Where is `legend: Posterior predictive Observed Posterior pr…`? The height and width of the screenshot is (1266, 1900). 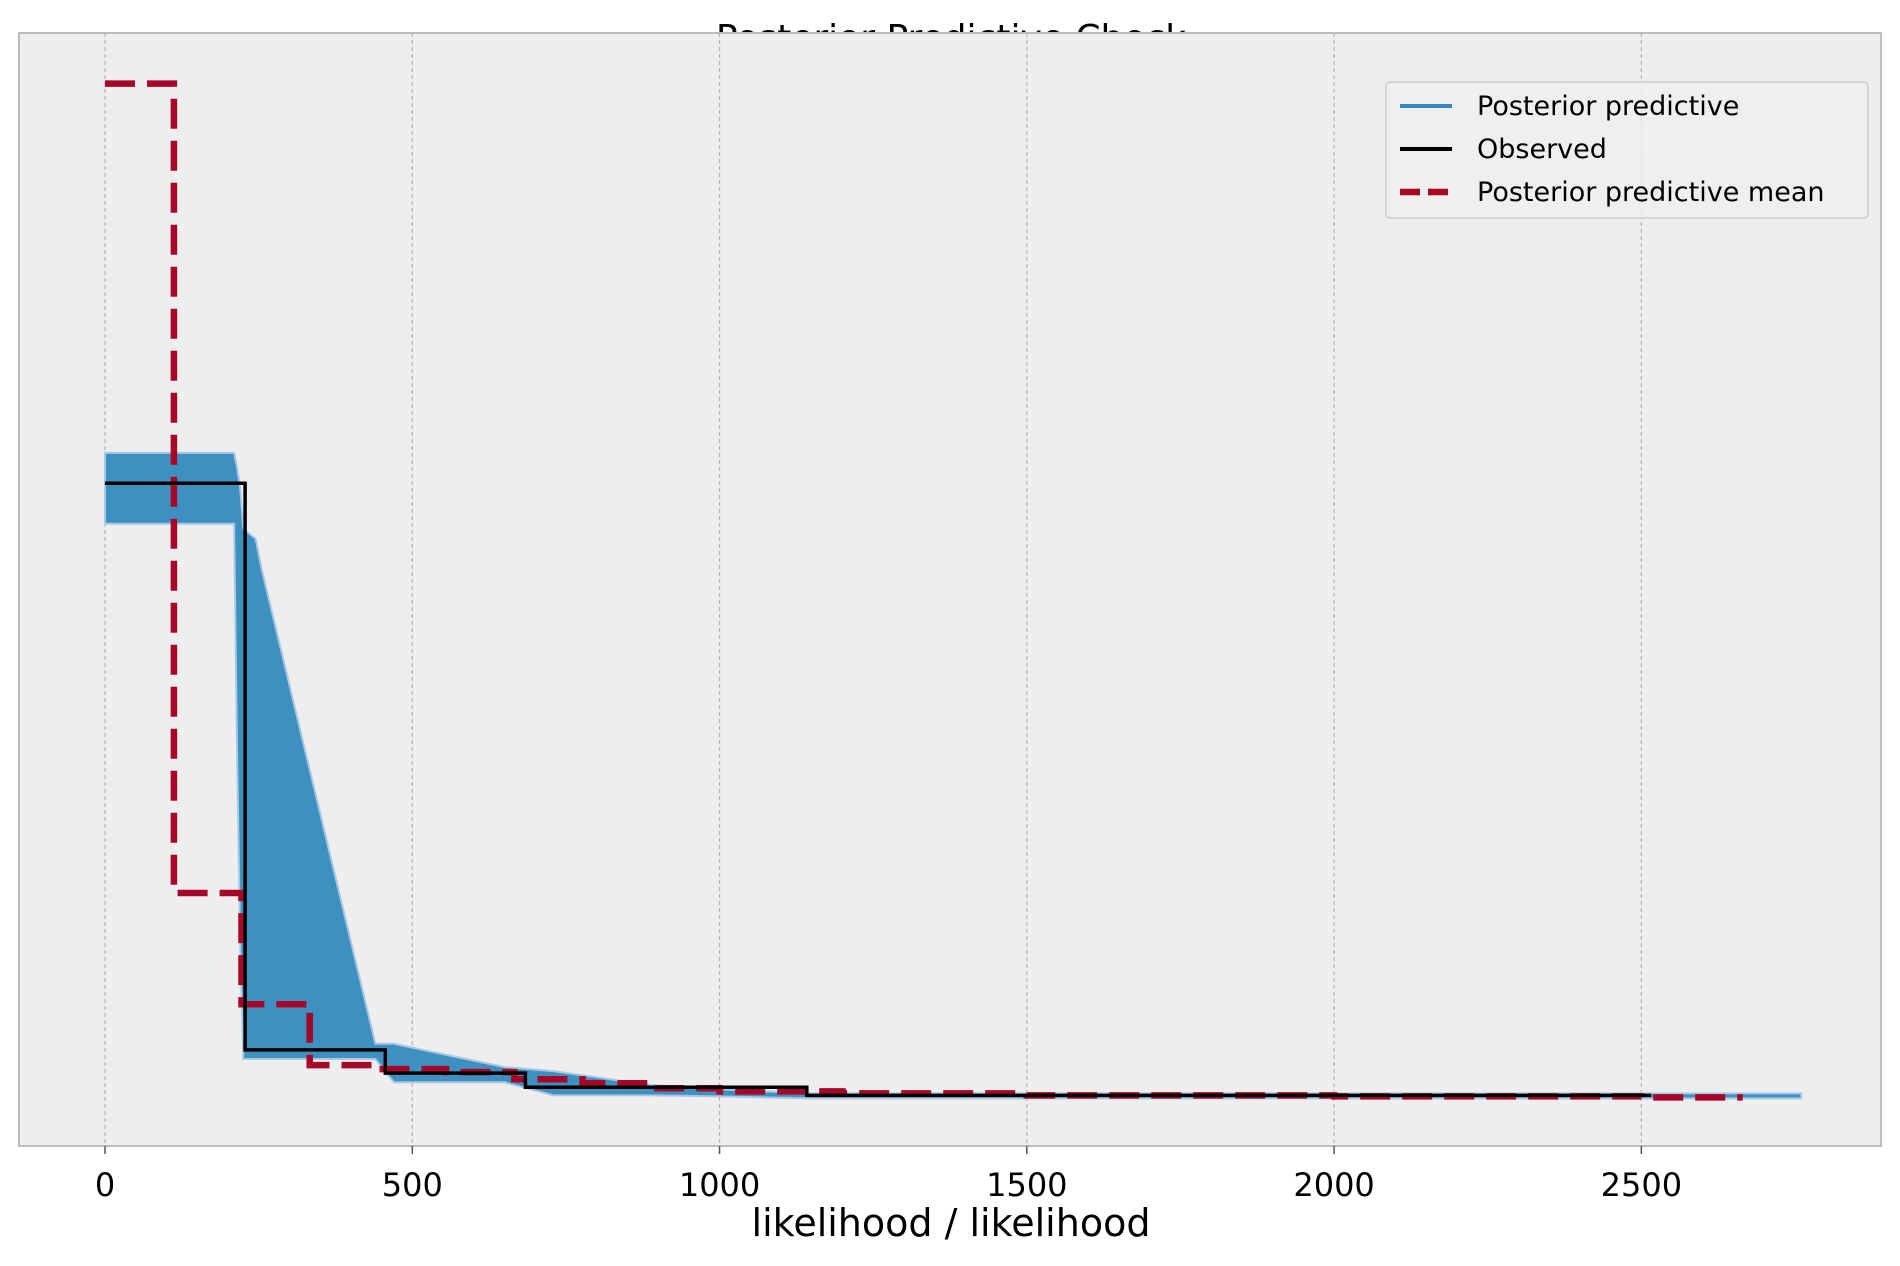 legend: Posterior predictive Observed Posterior pr… is located at coordinates (1627, 150).